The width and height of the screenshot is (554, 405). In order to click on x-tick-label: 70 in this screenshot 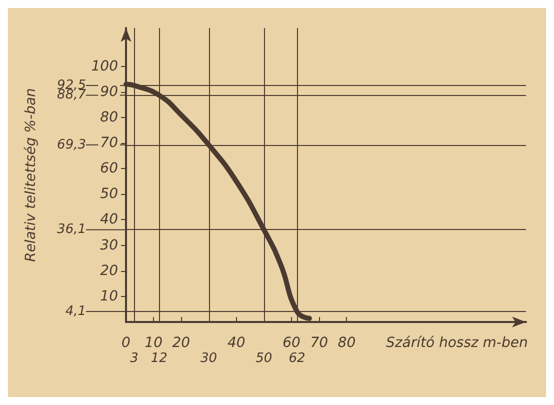, I will do `click(319, 343)`.